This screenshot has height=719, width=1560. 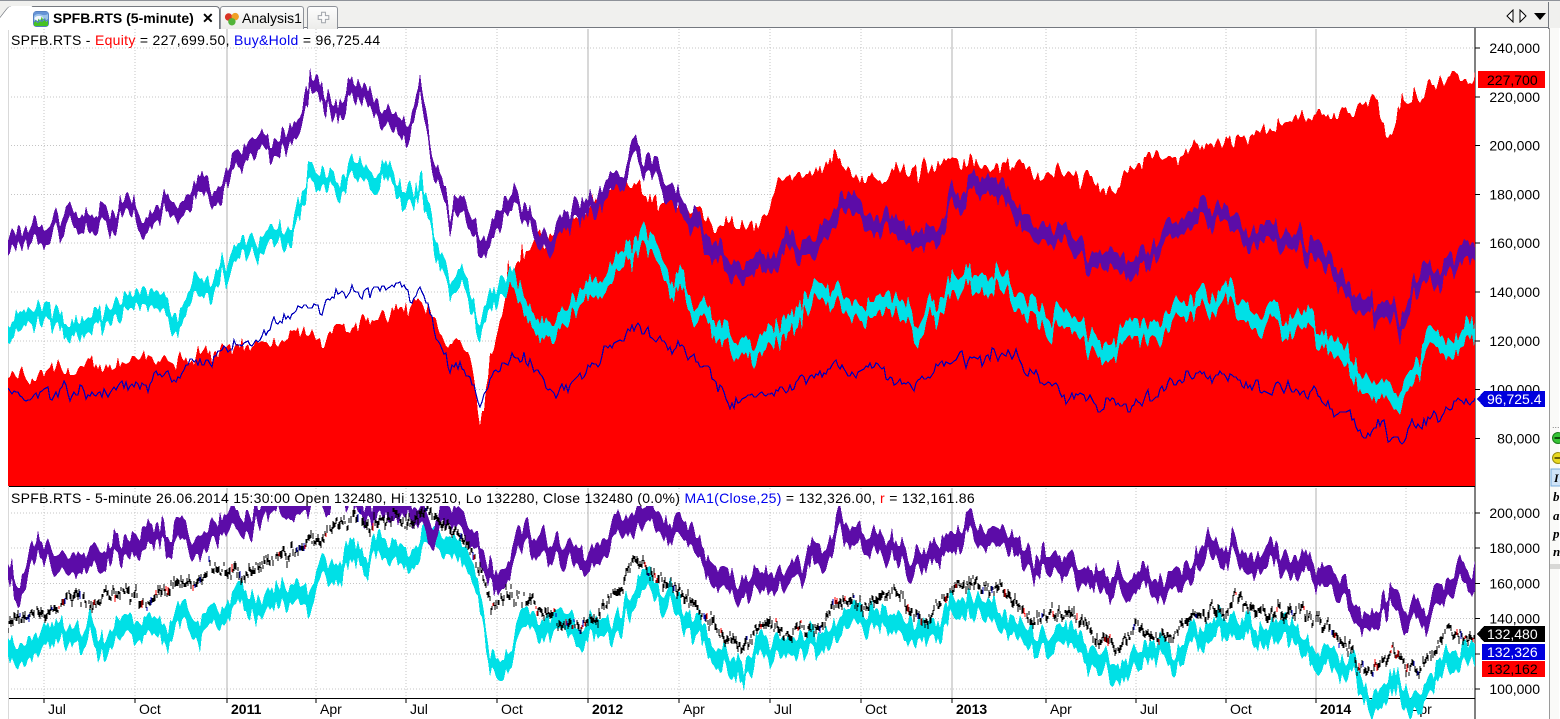 I want to click on svg-text: 120,000, so click(x=1514, y=341).